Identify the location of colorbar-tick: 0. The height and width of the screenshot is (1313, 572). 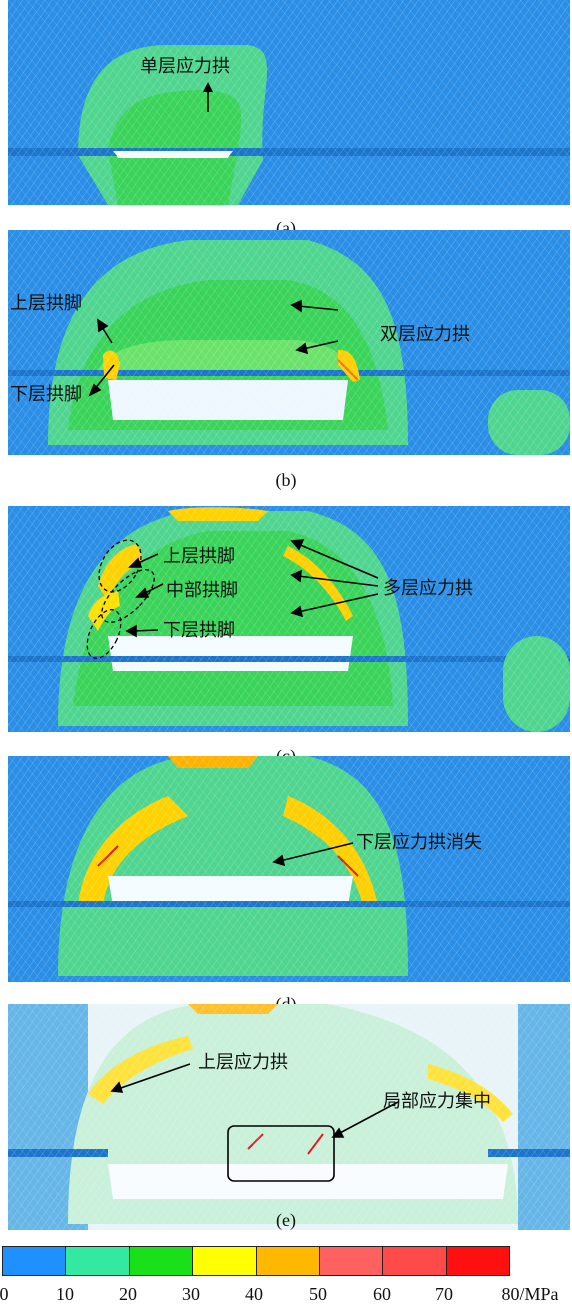
(4, 1294).